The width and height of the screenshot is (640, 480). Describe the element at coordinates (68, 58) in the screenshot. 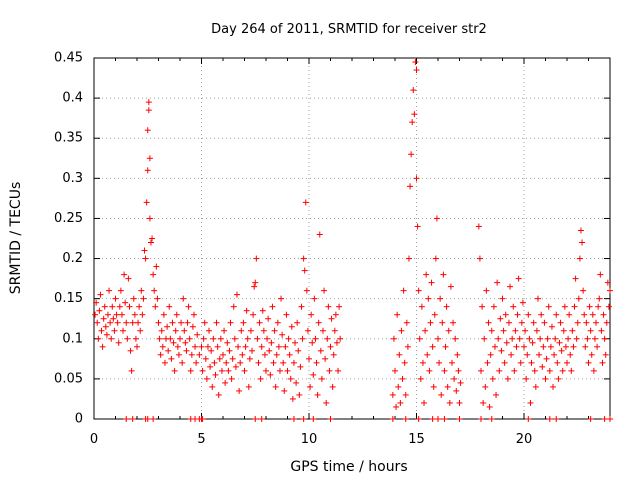

I see `y-tick-label: 0.45` at that location.